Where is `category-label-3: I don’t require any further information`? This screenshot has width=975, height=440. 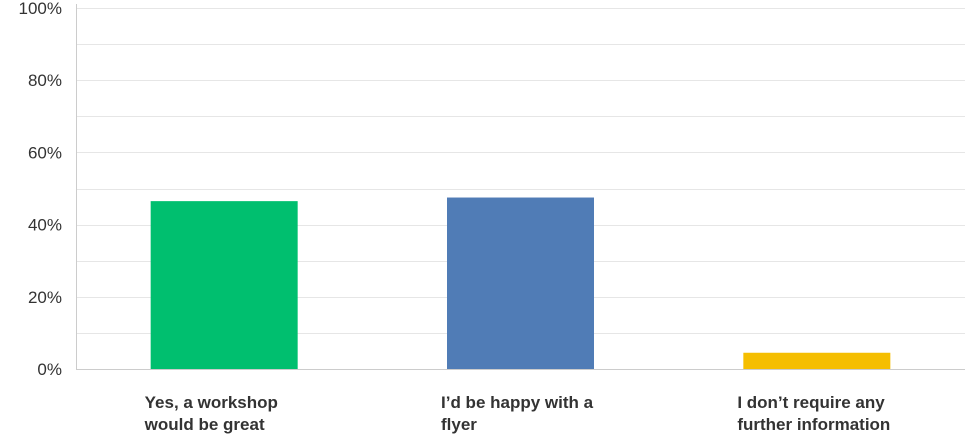 category-label-3: I don’t require any further information is located at coordinates (813, 413).